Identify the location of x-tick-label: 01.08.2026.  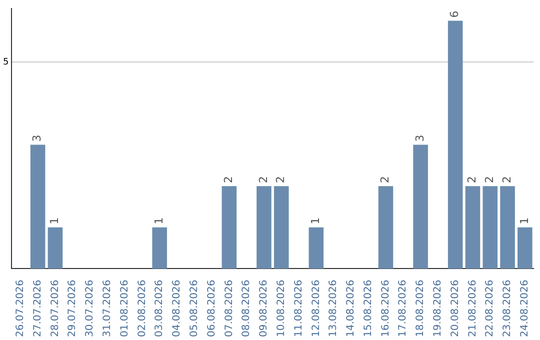
(124, 309).